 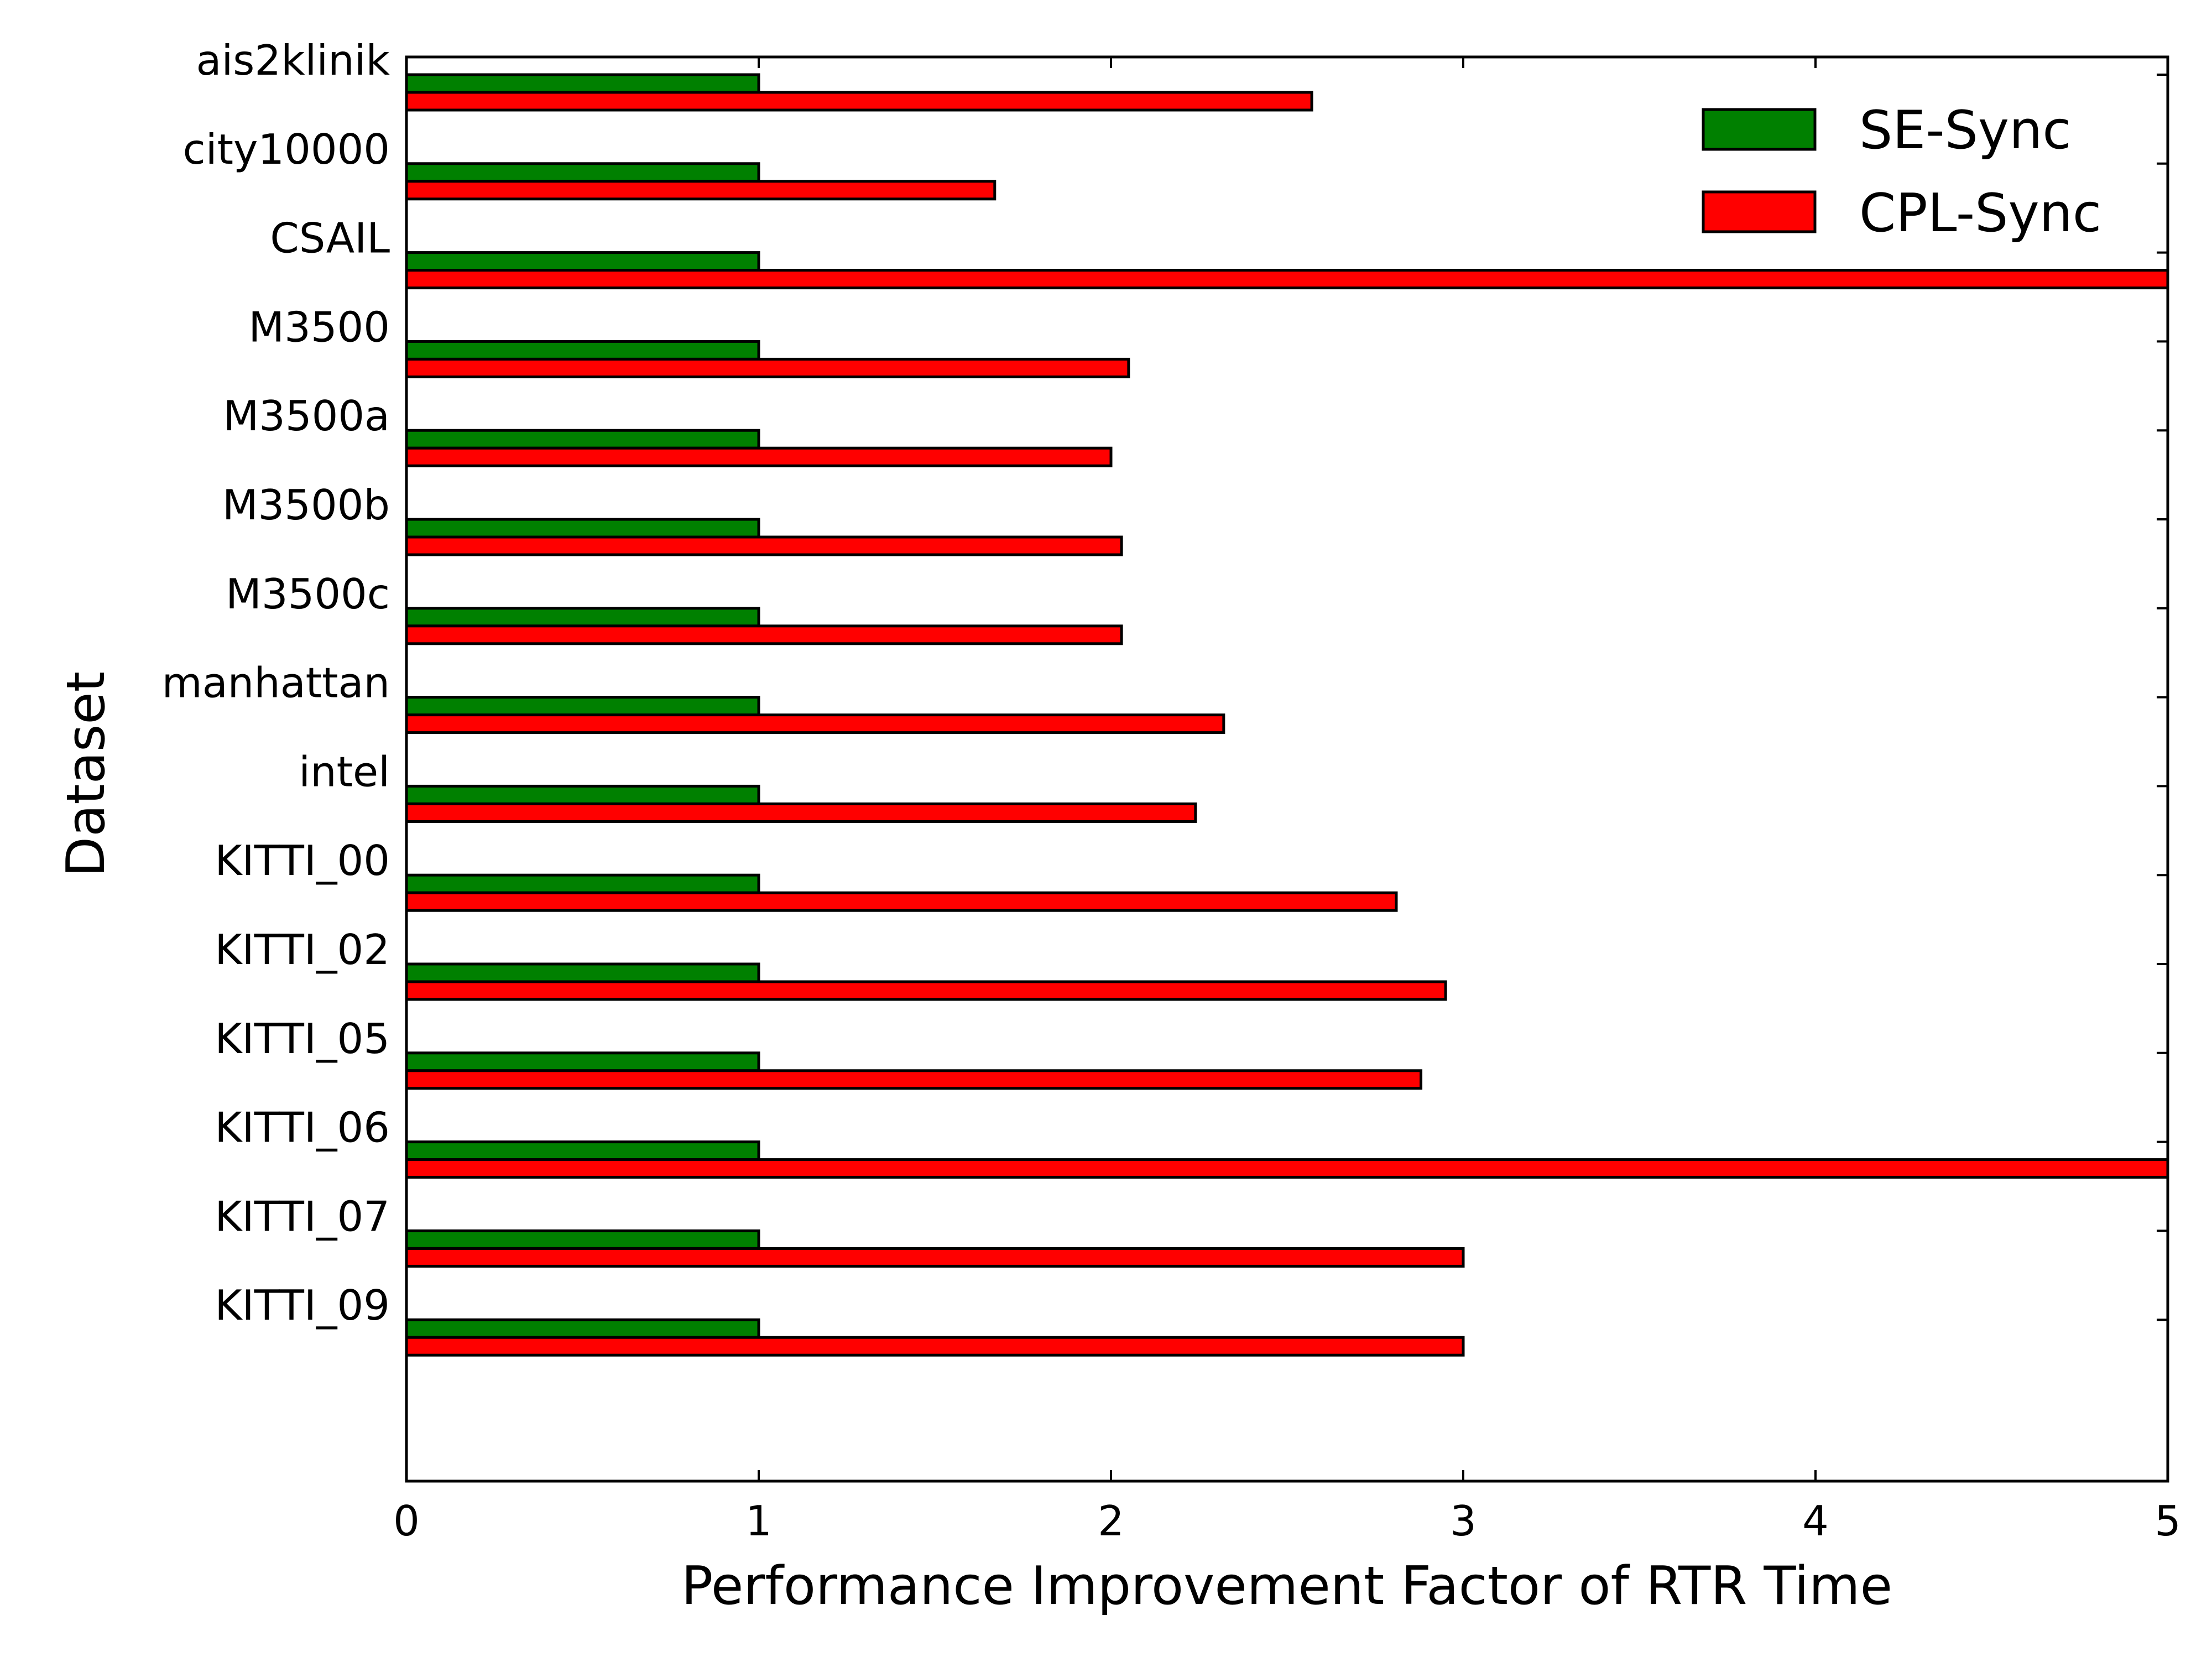 I want to click on category-label-ais2klinik: ais2klinik, so click(x=293, y=60).